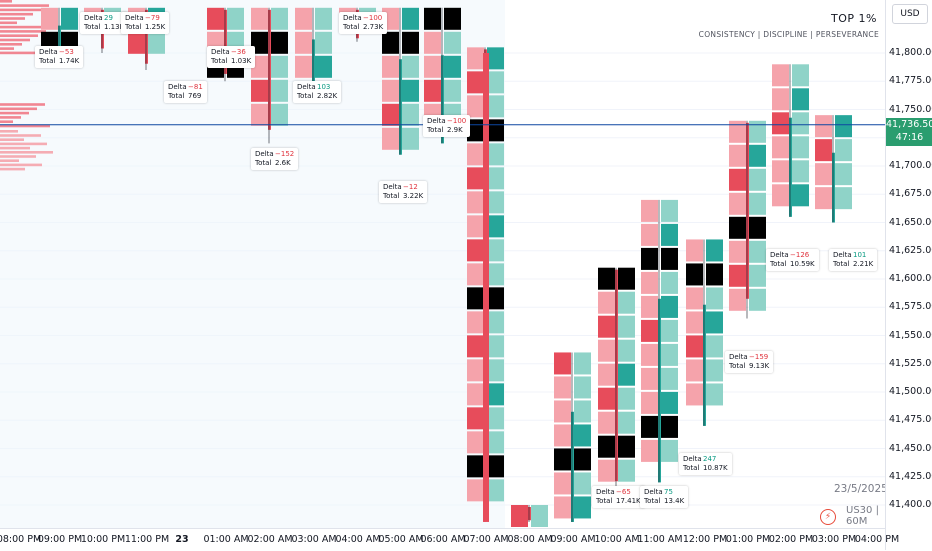 Image resolution: width=932 pixels, height=551 pixels. What do you see at coordinates (791, 539) in the screenshot?
I see `time-tick-label: 02:00 PM` at bounding box center [791, 539].